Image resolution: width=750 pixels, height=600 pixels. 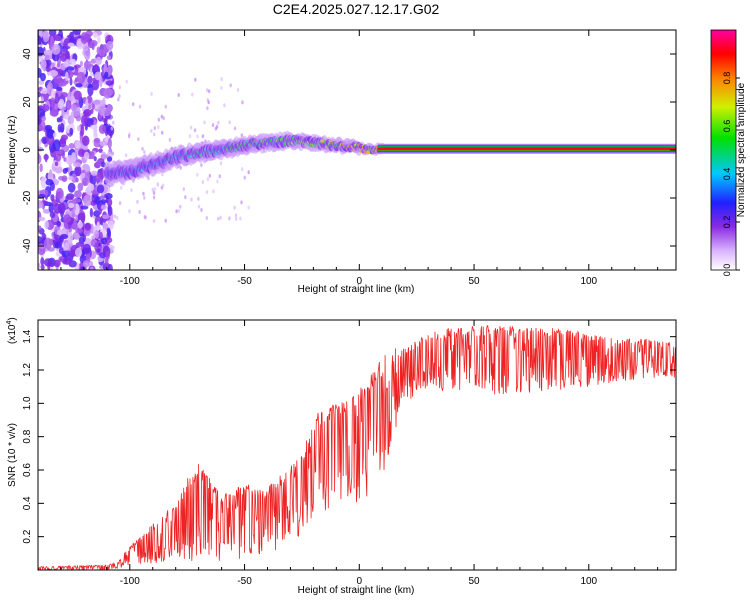 I want to click on snr-multiplier-close: ), so click(x=12, y=318).